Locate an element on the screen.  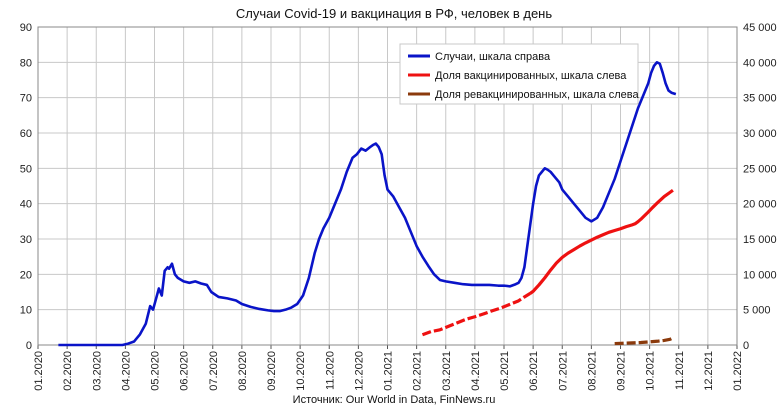
y-left-tick-label: 0 is located at coordinates (29, 346).